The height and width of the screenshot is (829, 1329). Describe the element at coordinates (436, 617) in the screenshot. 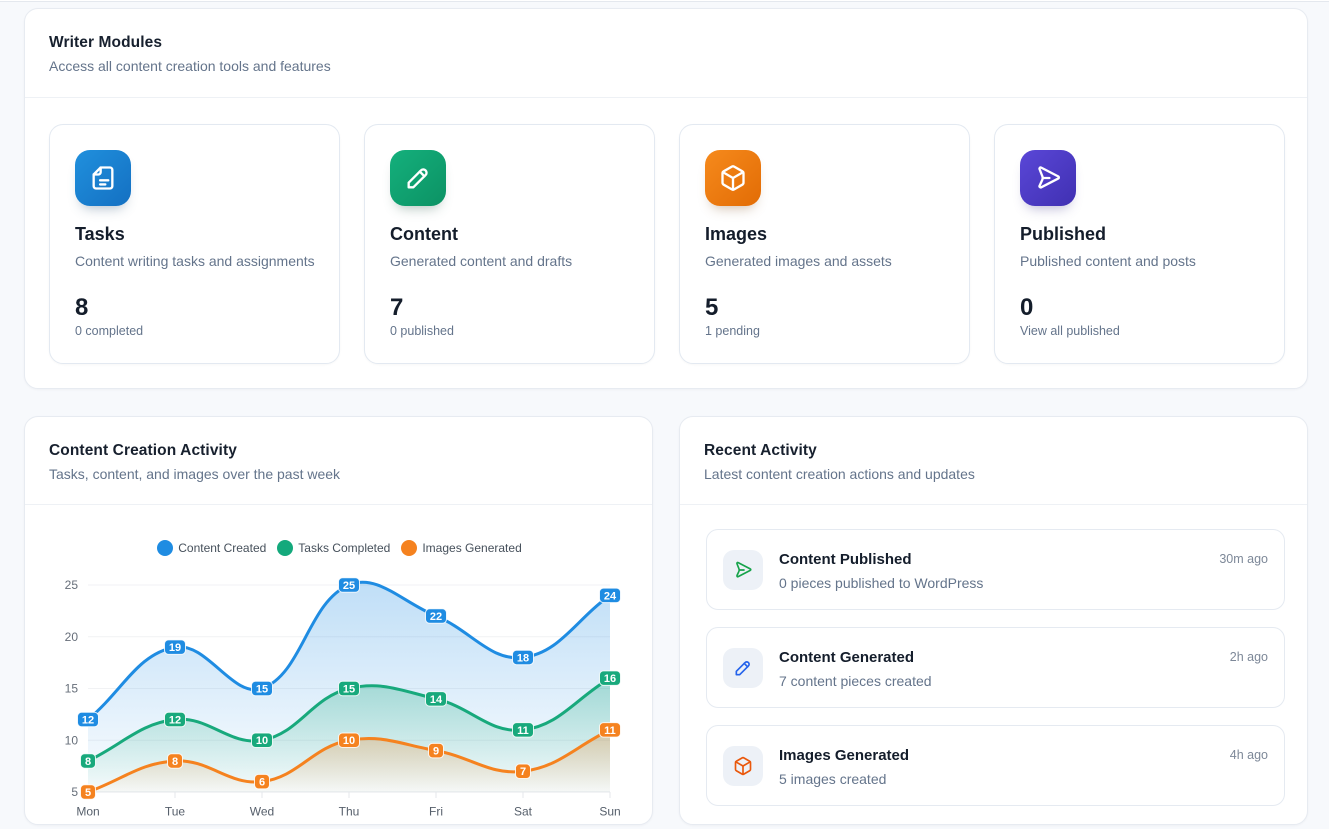

I see `svg-text: 22` at that location.